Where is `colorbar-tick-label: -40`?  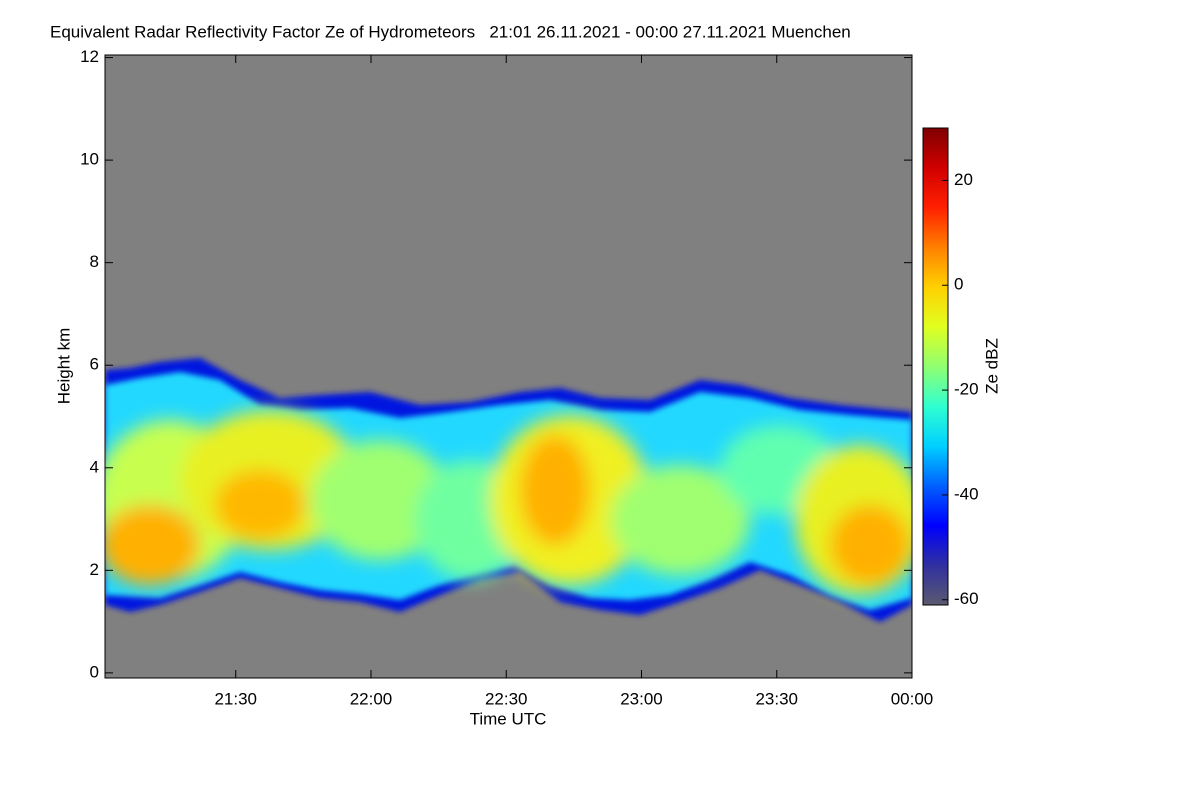 colorbar-tick-label: -40 is located at coordinates (966, 493).